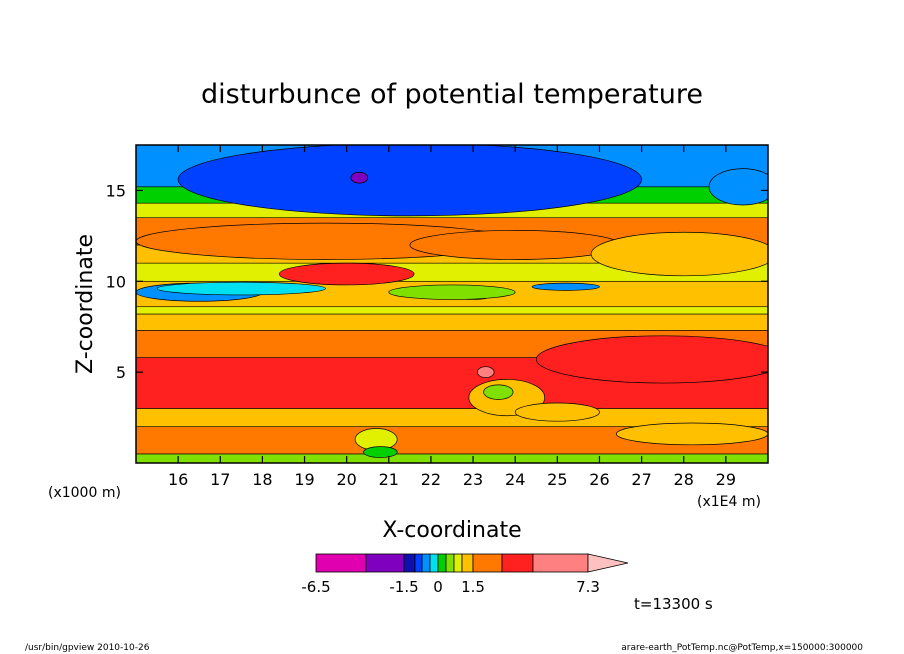  I want to click on x-tick-label: 26, so click(599, 479).